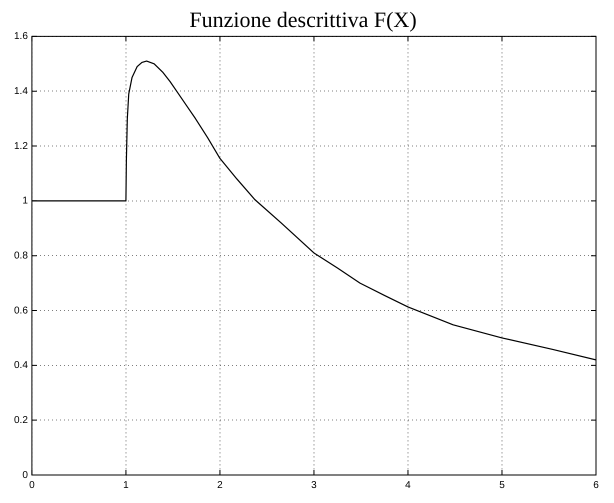 Image resolution: width=614 pixels, height=503 pixels. Describe the element at coordinates (126, 485) in the screenshot. I see `x-tick-label: 1` at that location.